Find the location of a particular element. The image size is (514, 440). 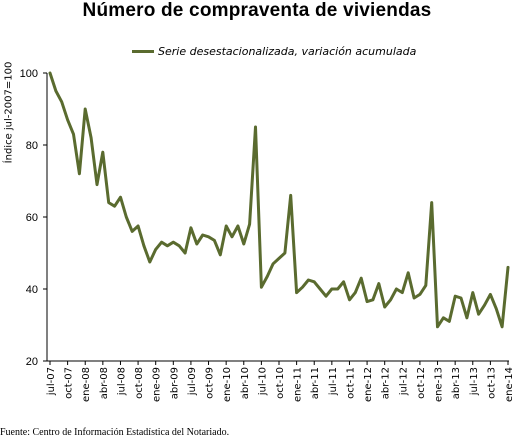

x-tick-label: ene-11 is located at coordinates (298, 384).